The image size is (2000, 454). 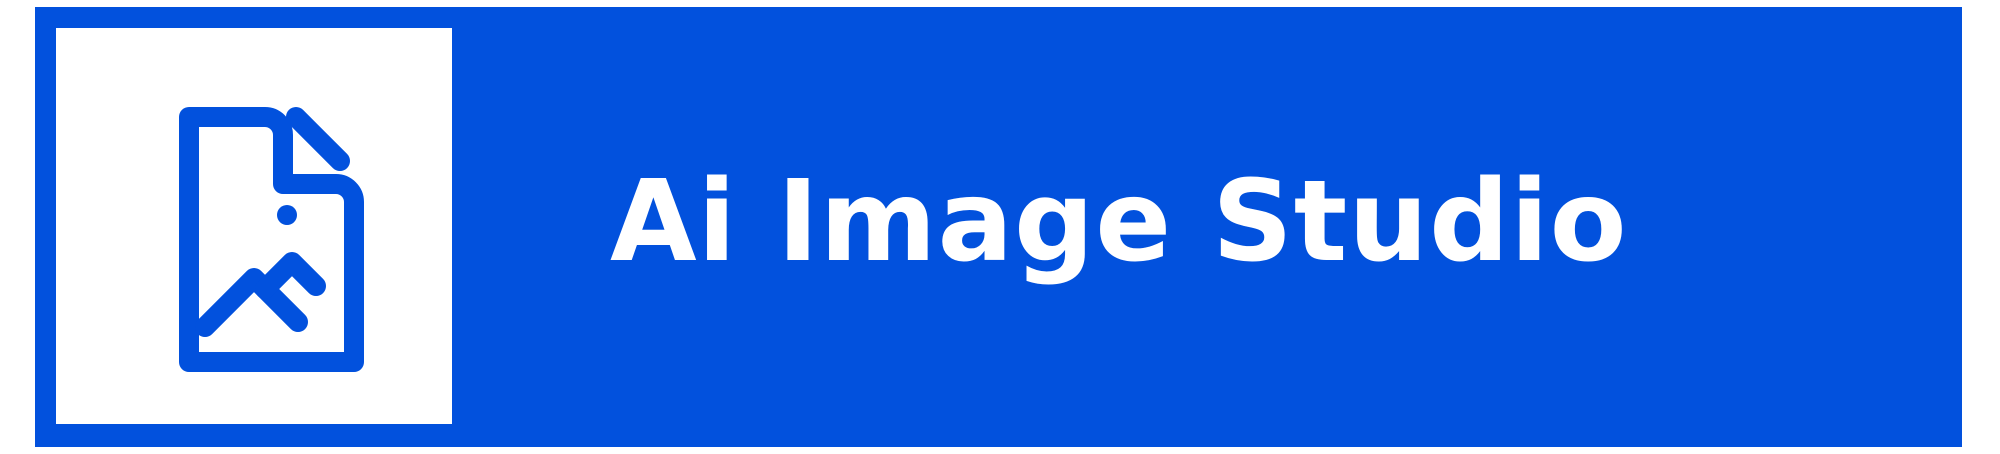 What do you see at coordinates (271, 239) in the screenshot?
I see `image-file-icon` at bounding box center [271, 239].